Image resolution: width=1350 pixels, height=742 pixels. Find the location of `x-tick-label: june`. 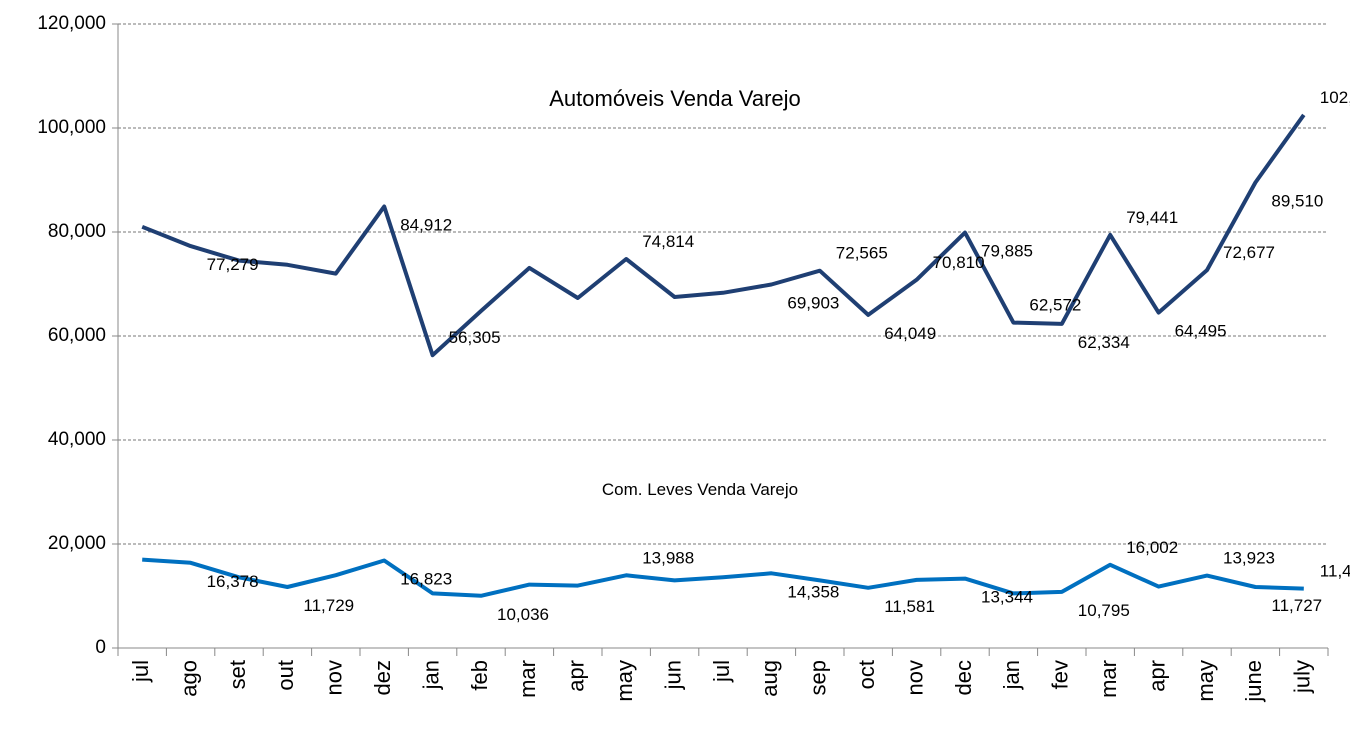

x-tick-label: june is located at coordinates (1253, 681).